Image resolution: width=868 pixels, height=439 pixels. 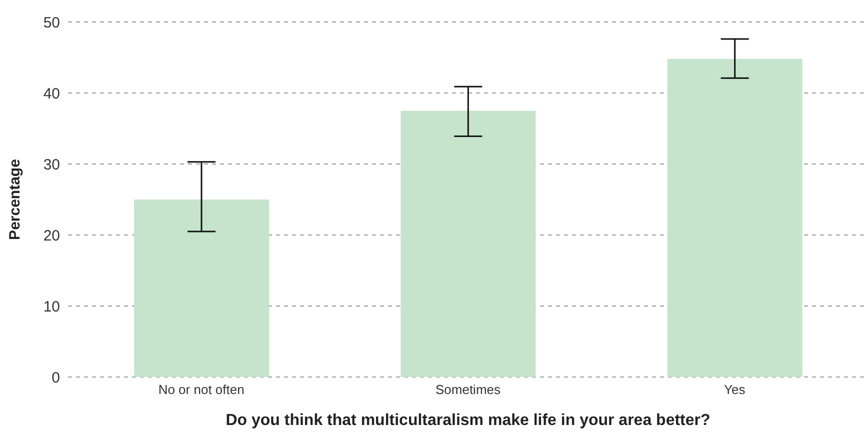 I want to click on x-tick-label: Yes, so click(x=735, y=390).